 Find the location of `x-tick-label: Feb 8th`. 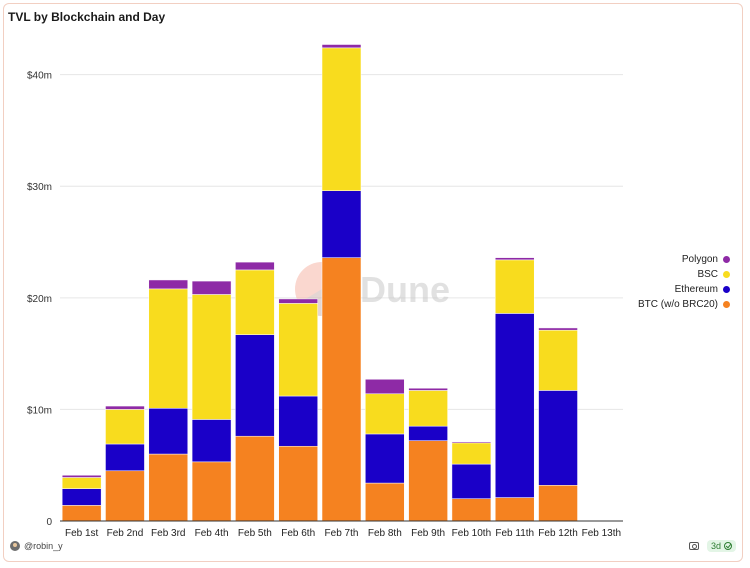

x-tick-label: Feb 8th is located at coordinates (385, 533).